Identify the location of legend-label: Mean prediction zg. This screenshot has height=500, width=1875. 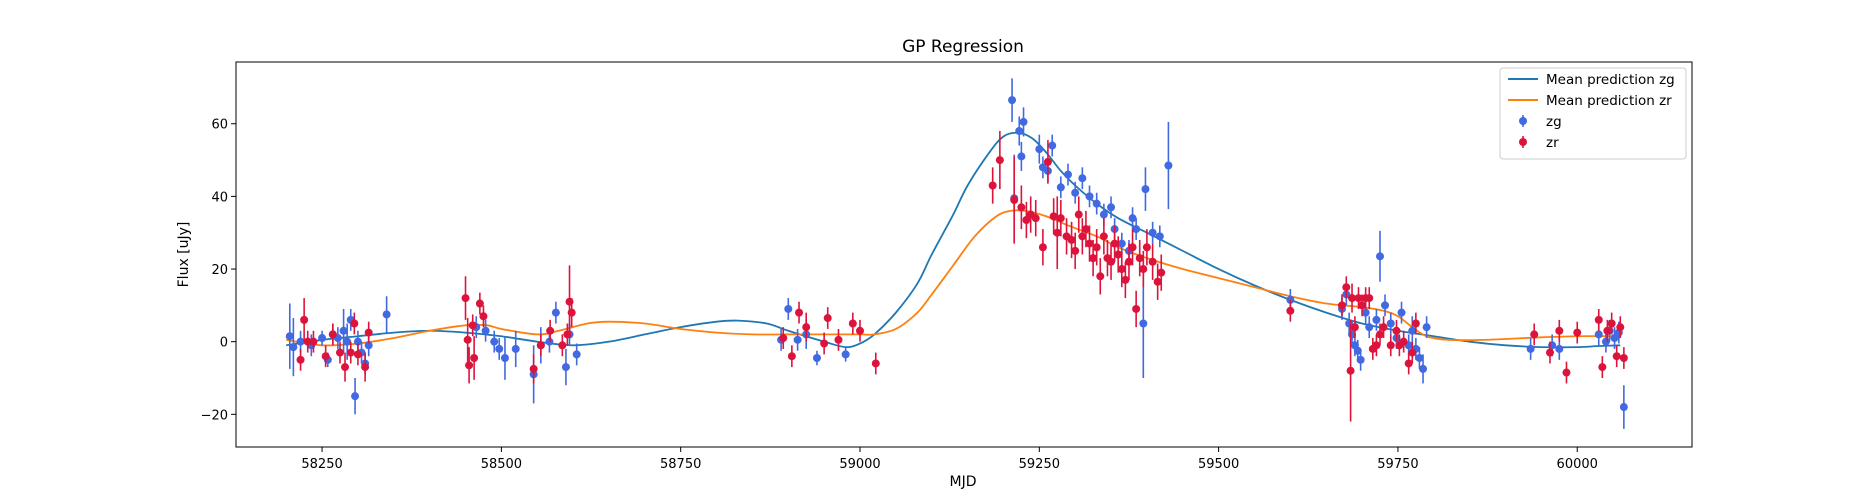
(1610, 80).